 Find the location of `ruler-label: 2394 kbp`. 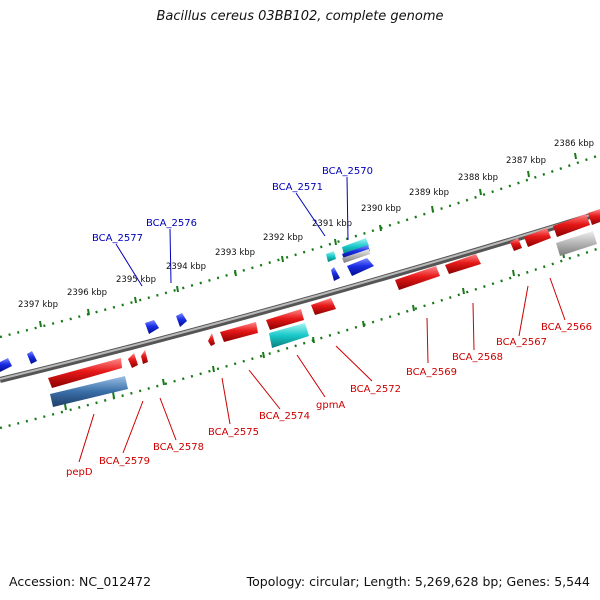

ruler-label: 2394 kbp is located at coordinates (186, 267).